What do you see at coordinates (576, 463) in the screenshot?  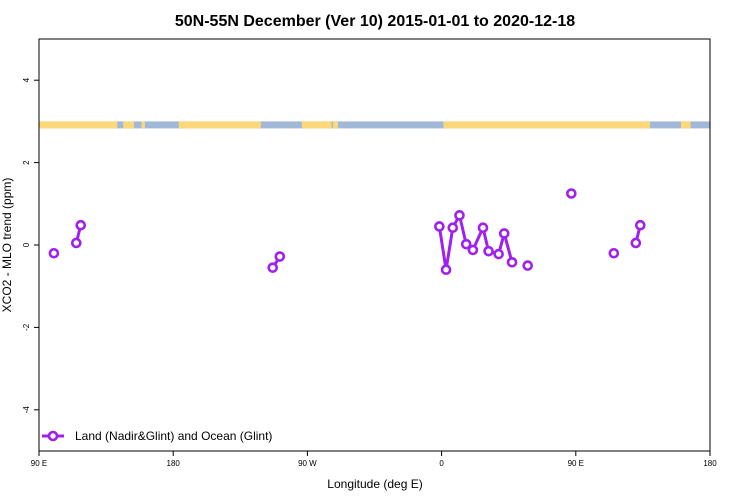 I see `x-tick-label-4: 90 E` at bounding box center [576, 463].